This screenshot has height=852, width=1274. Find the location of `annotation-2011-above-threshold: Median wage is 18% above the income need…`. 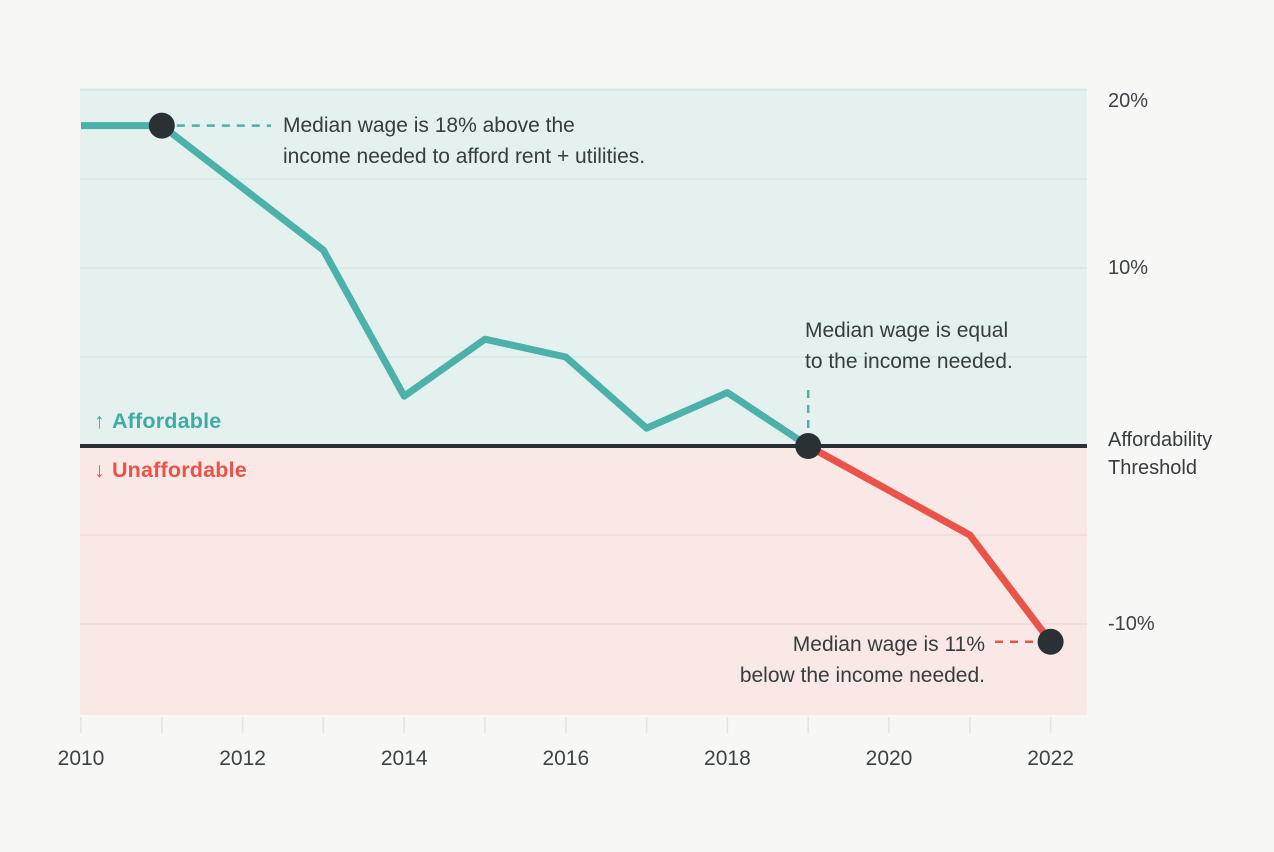

annotation-2011-above-threshold: Median wage is 18% above the income need… is located at coordinates (464, 141).